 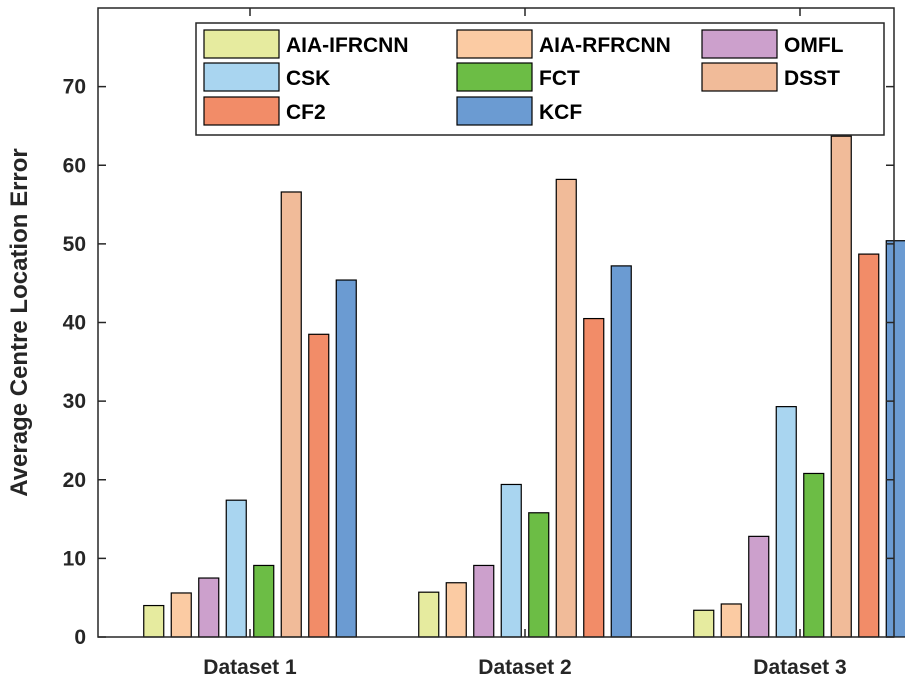 I want to click on legend-label-cf2: CF2, so click(x=306, y=112).